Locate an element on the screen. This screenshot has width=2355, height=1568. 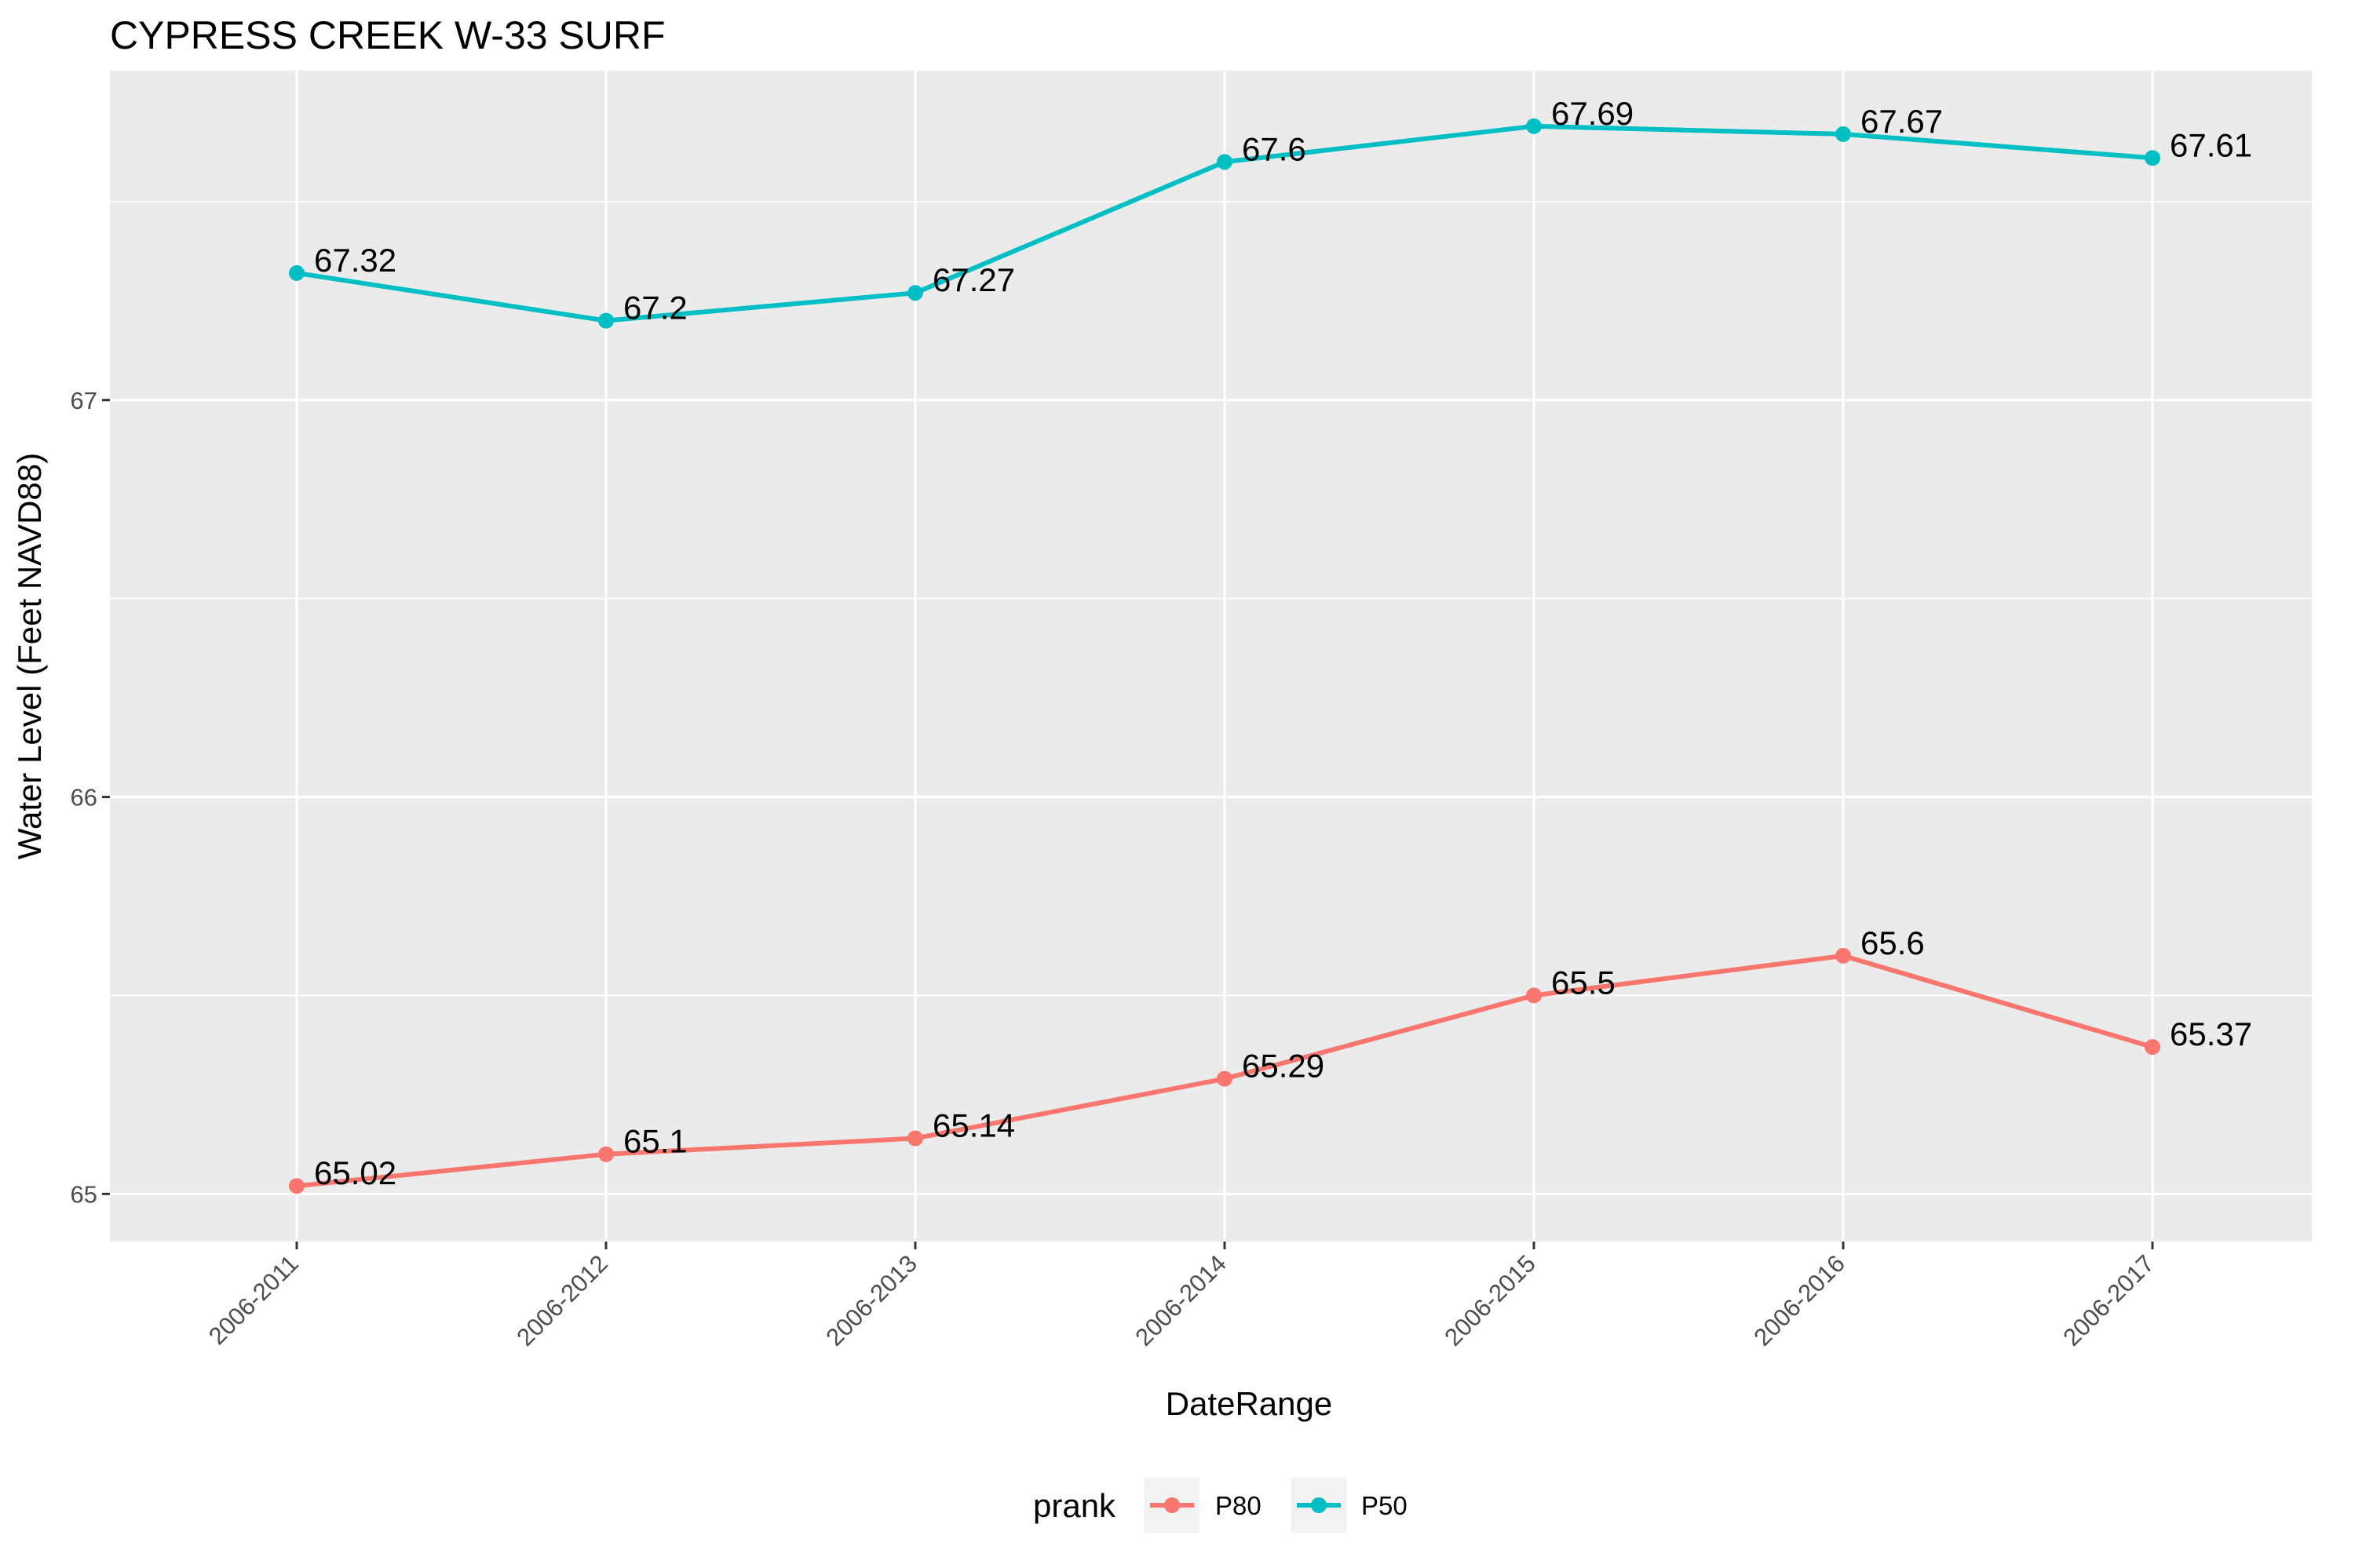
x-tick-label: 2006-2017 is located at coordinates (2108, 1300).